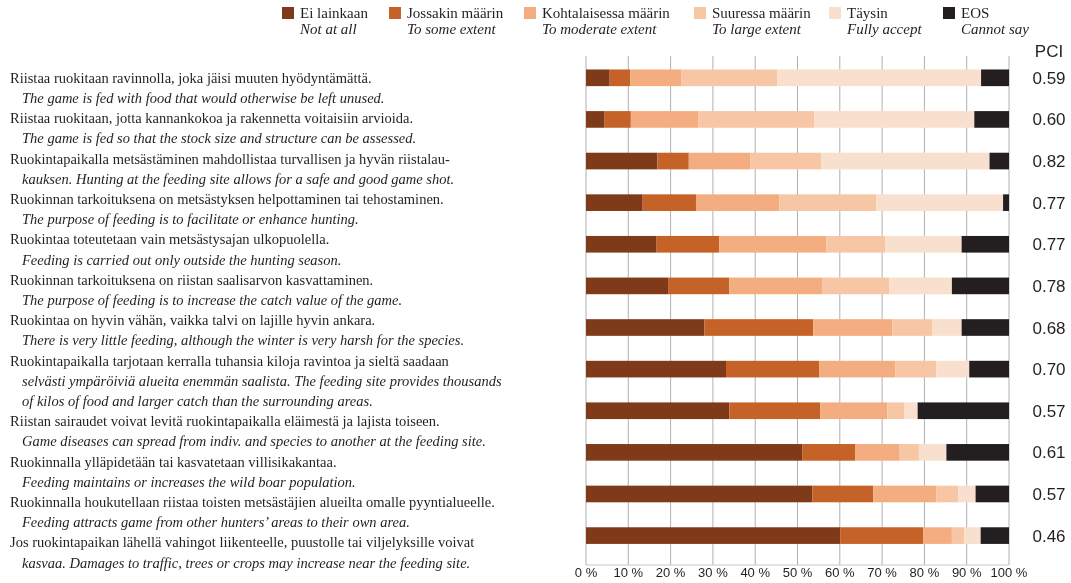 This screenshot has width=1071, height=583. I want to click on text: 0.60, so click(1049, 120).